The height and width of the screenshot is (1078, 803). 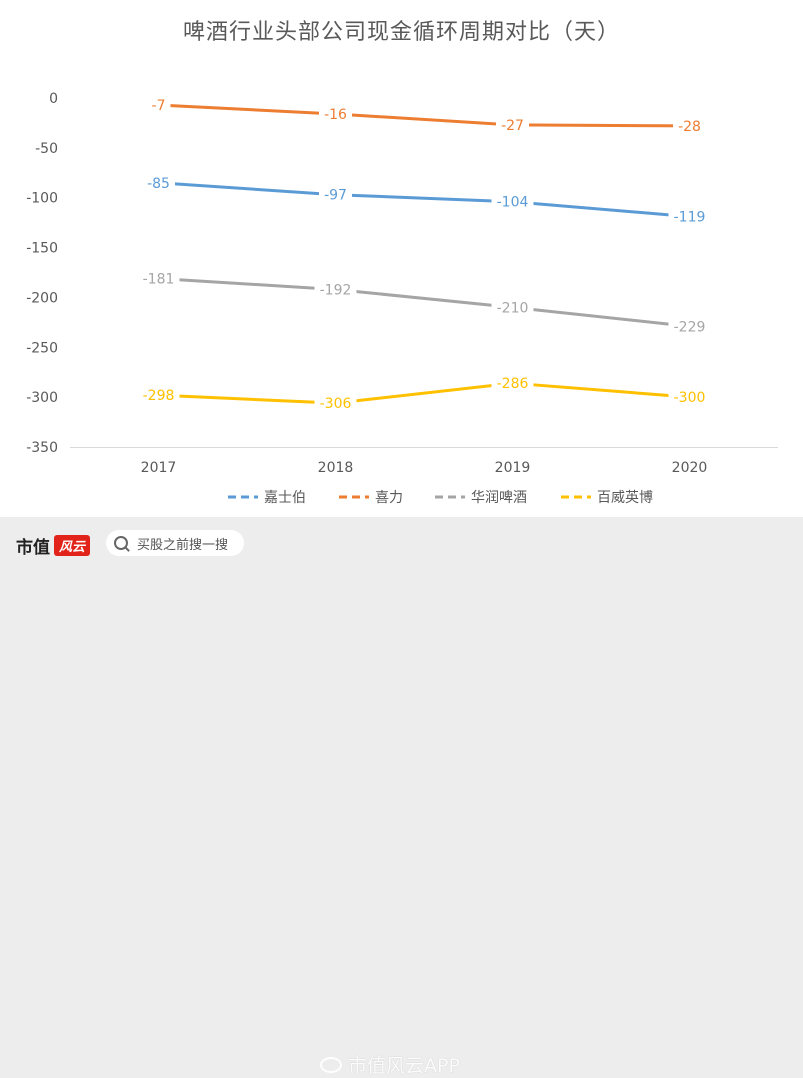 I want to click on x-tick-label: 2019, so click(x=513, y=468).